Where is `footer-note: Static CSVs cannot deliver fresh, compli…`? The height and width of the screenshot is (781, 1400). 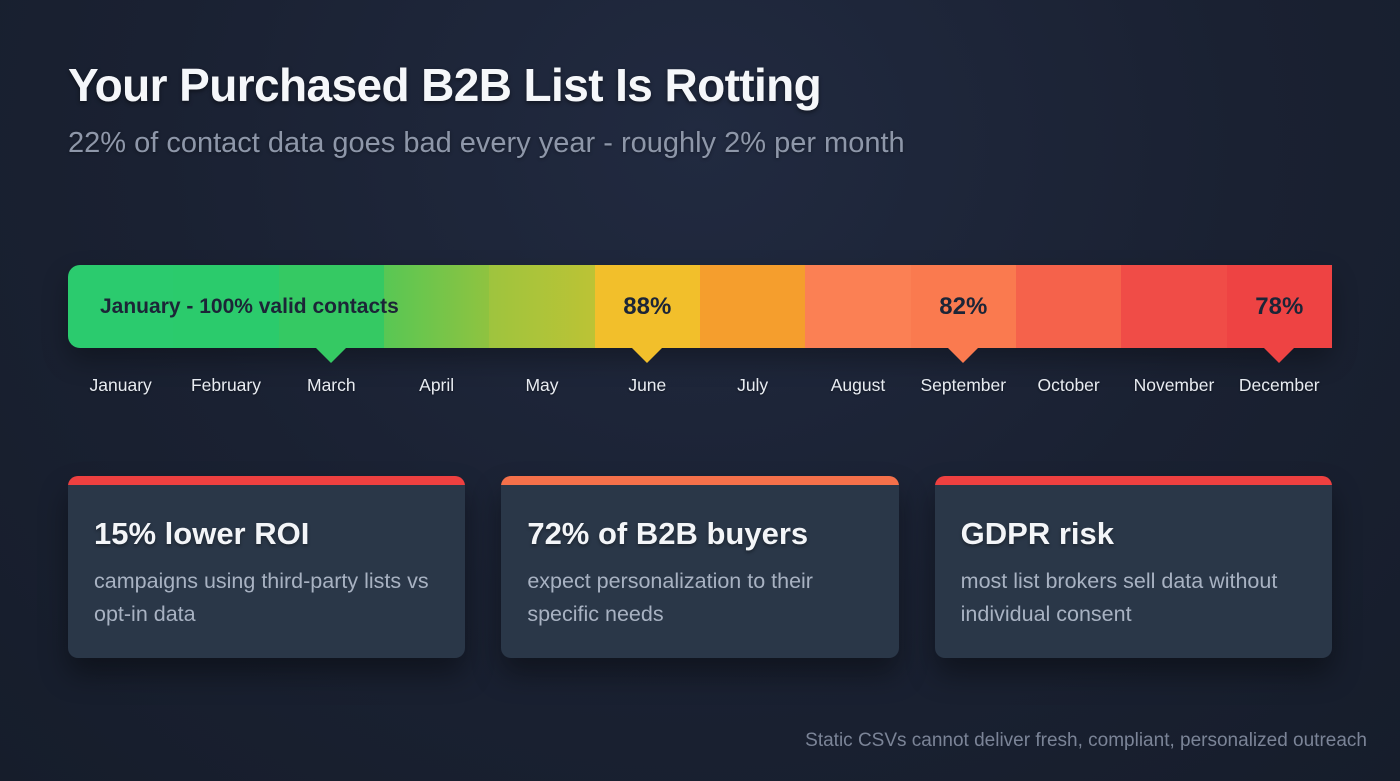 footer-note: Static CSVs cannot deliver fresh, compli… is located at coordinates (1086, 740).